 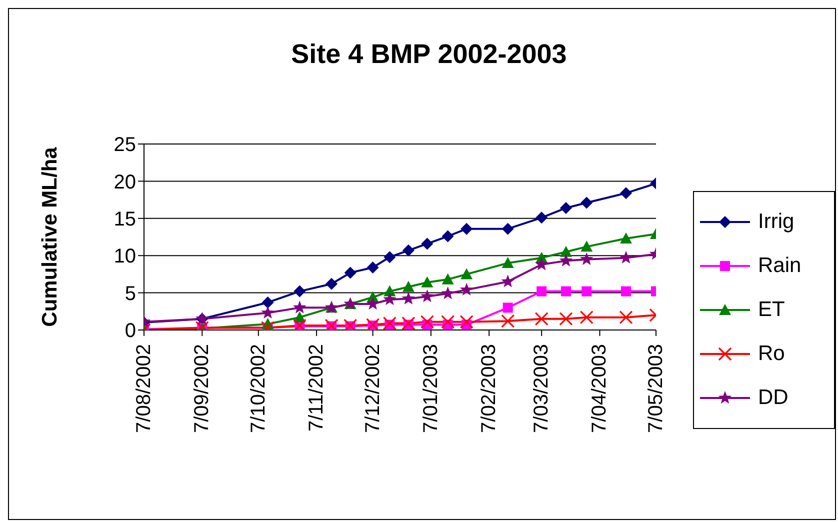 I want to click on legend-label: DD, so click(x=773, y=398).